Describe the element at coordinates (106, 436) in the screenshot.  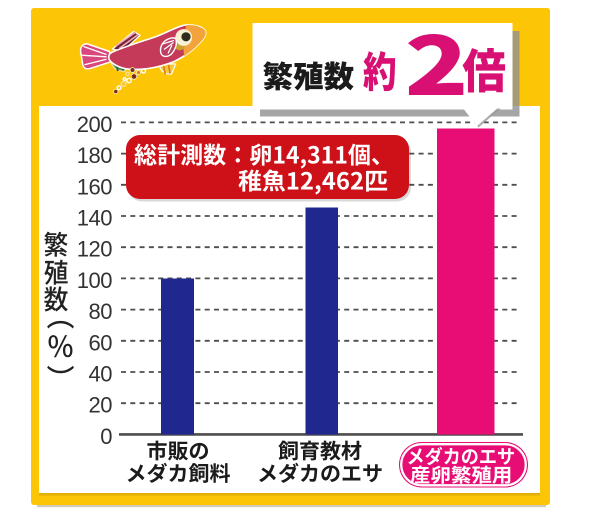
I see `svg-text: 0` at that location.